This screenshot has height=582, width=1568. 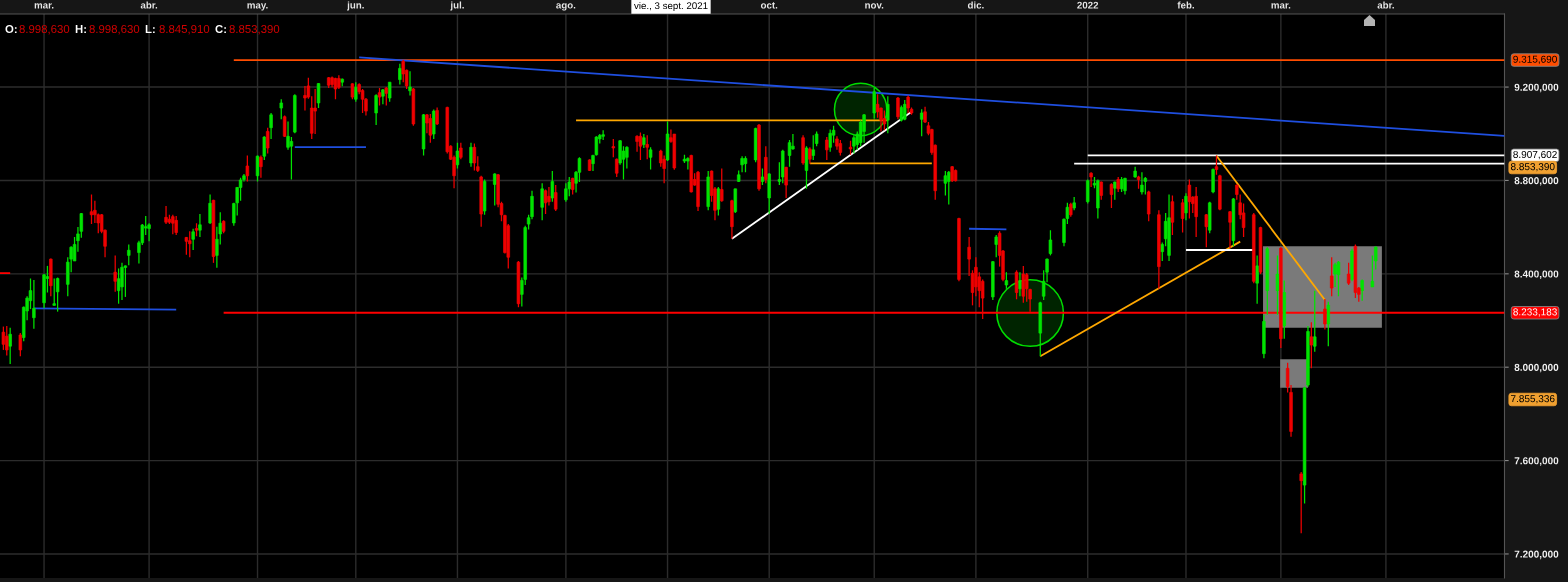 I want to click on annotation: C: 8.853,390, so click(x=247, y=29).